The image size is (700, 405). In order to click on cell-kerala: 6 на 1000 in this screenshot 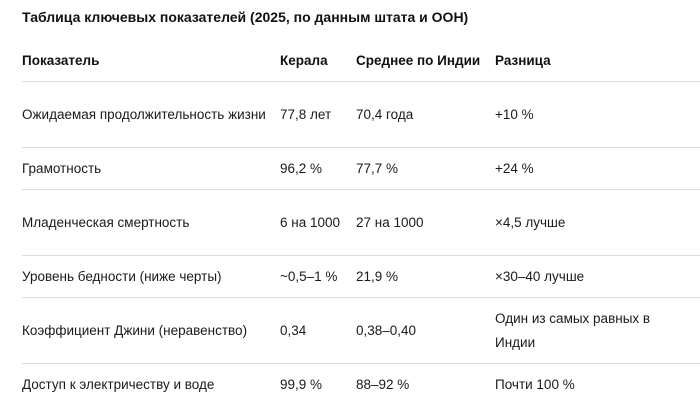, I will do `click(310, 222)`.